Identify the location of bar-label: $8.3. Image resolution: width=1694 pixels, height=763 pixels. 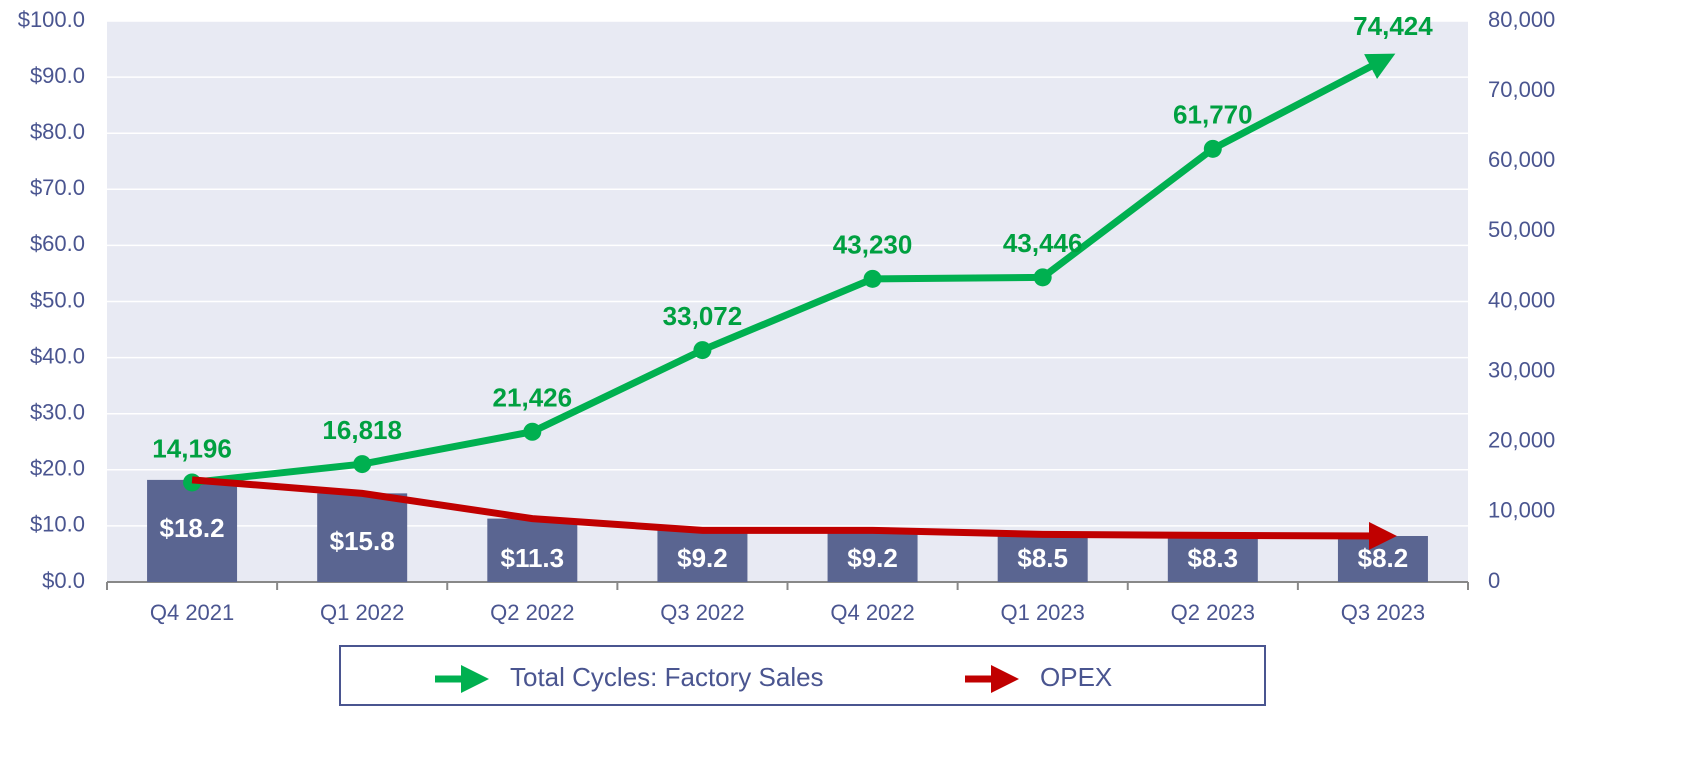
(1213, 558).